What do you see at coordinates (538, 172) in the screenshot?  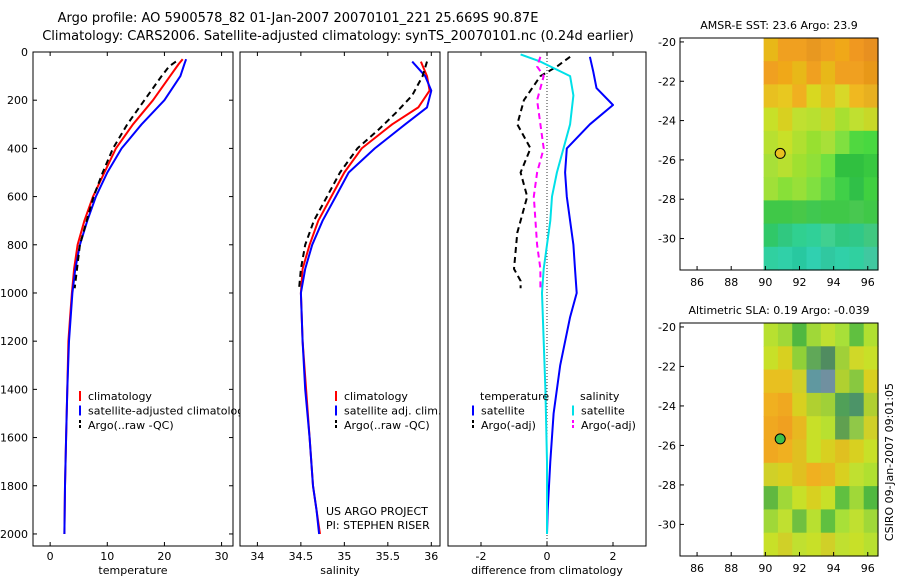 I see `difference-series-3-line` at bounding box center [538, 172].